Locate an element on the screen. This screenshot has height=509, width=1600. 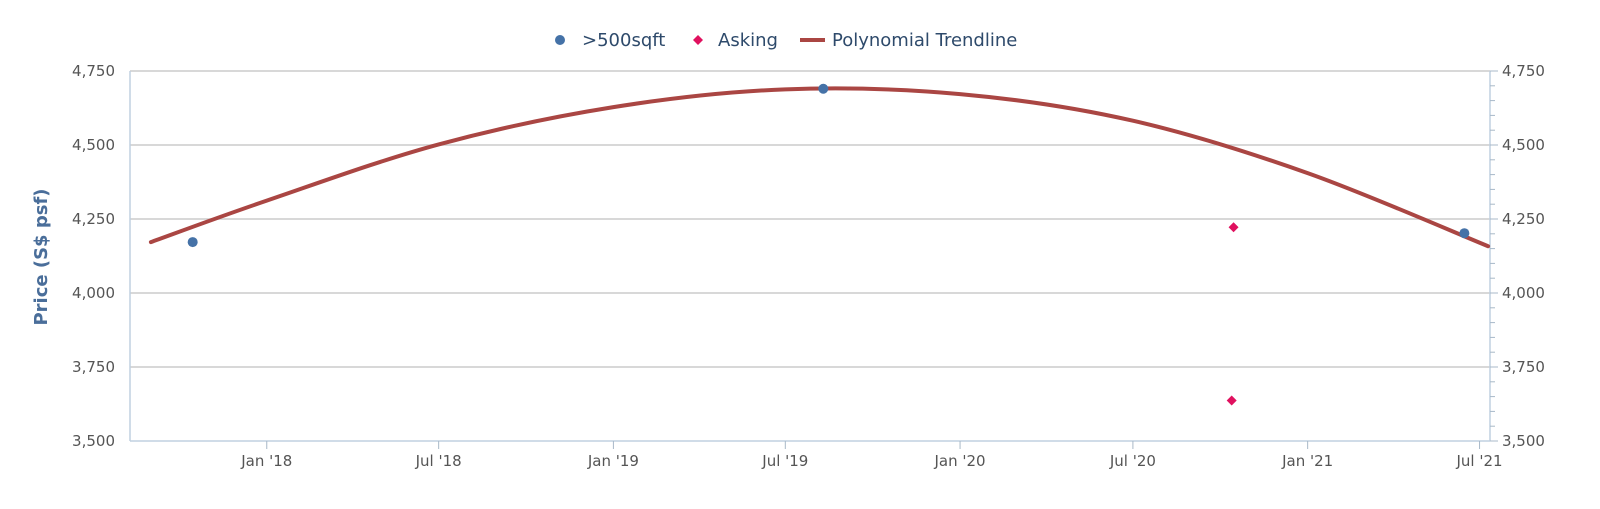
legend-item: >500sqft is located at coordinates (610, 40).